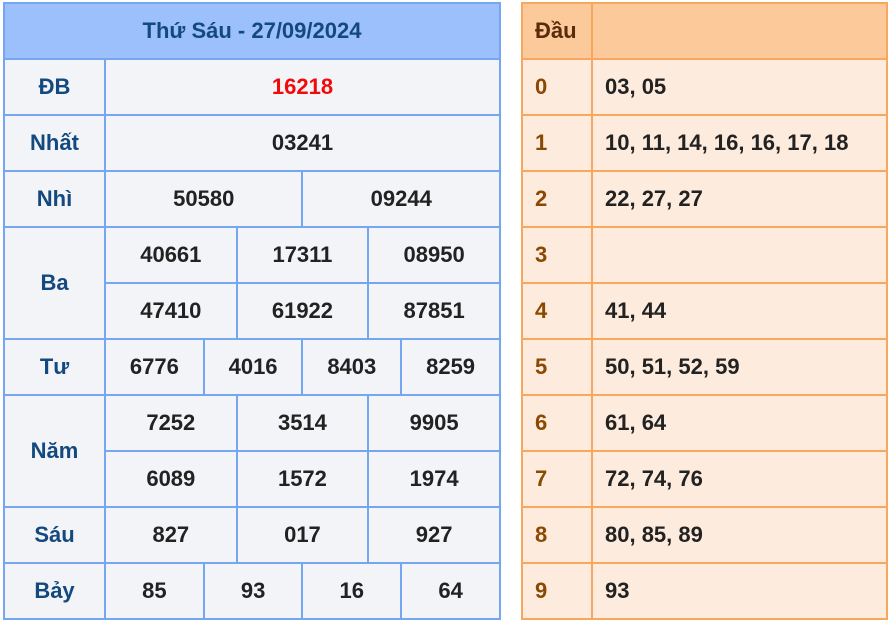 The image size is (888, 643). What do you see at coordinates (171, 535) in the screenshot?
I see `prize-number: 827` at bounding box center [171, 535].